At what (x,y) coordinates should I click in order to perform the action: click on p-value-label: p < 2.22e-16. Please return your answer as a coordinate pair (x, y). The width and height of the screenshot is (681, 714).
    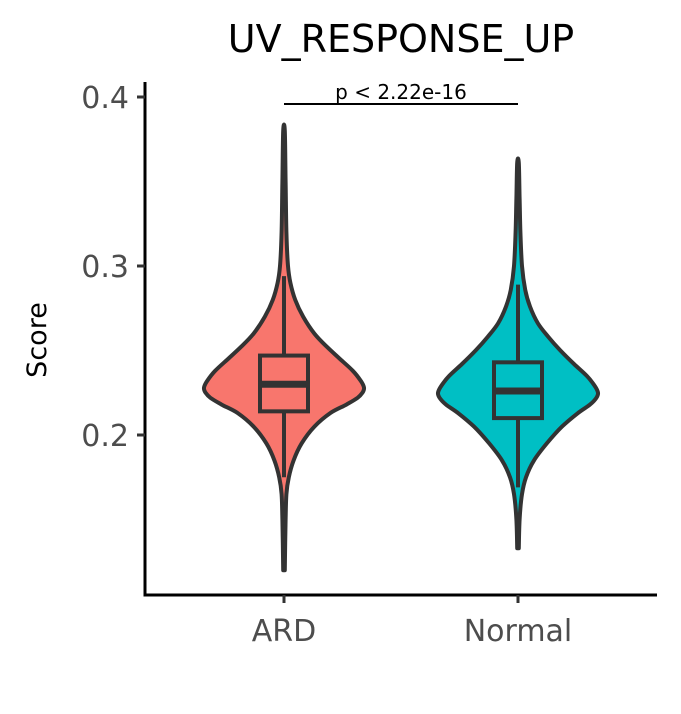
    Looking at the image, I should click on (401, 92).